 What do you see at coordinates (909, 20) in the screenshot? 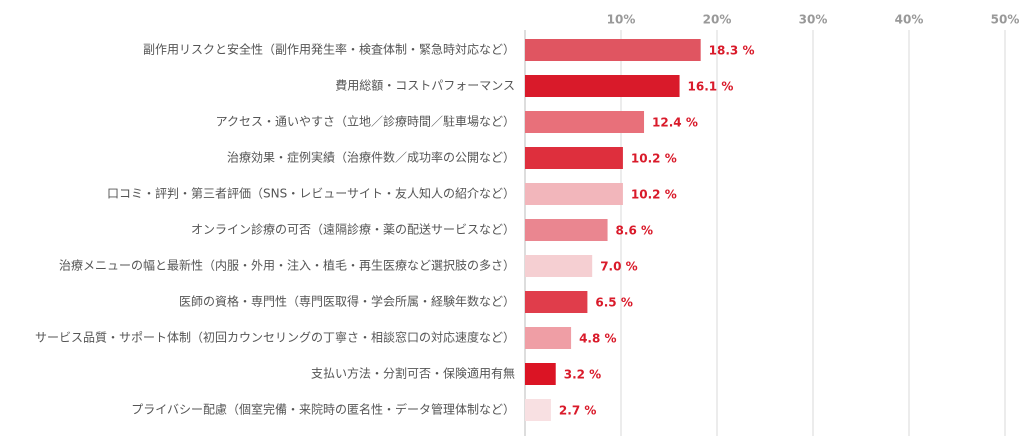
I see `x-tick-label: 40%` at bounding box center [909, 20].